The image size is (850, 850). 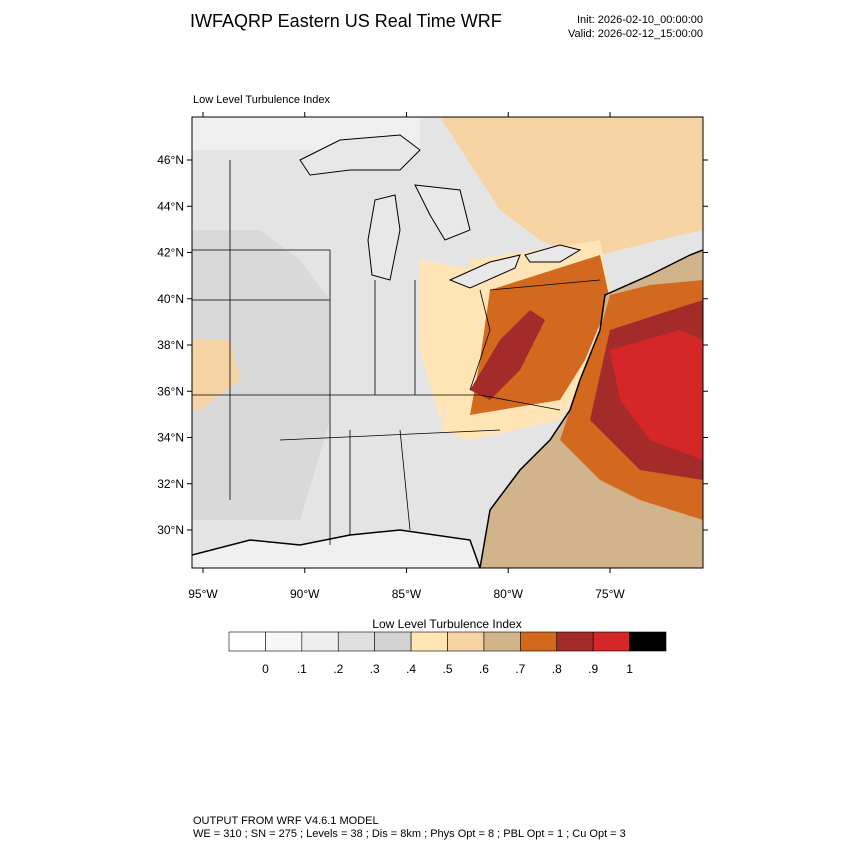 I want to click on colorbar-tick-label: .9, so click(x=593, y=669).